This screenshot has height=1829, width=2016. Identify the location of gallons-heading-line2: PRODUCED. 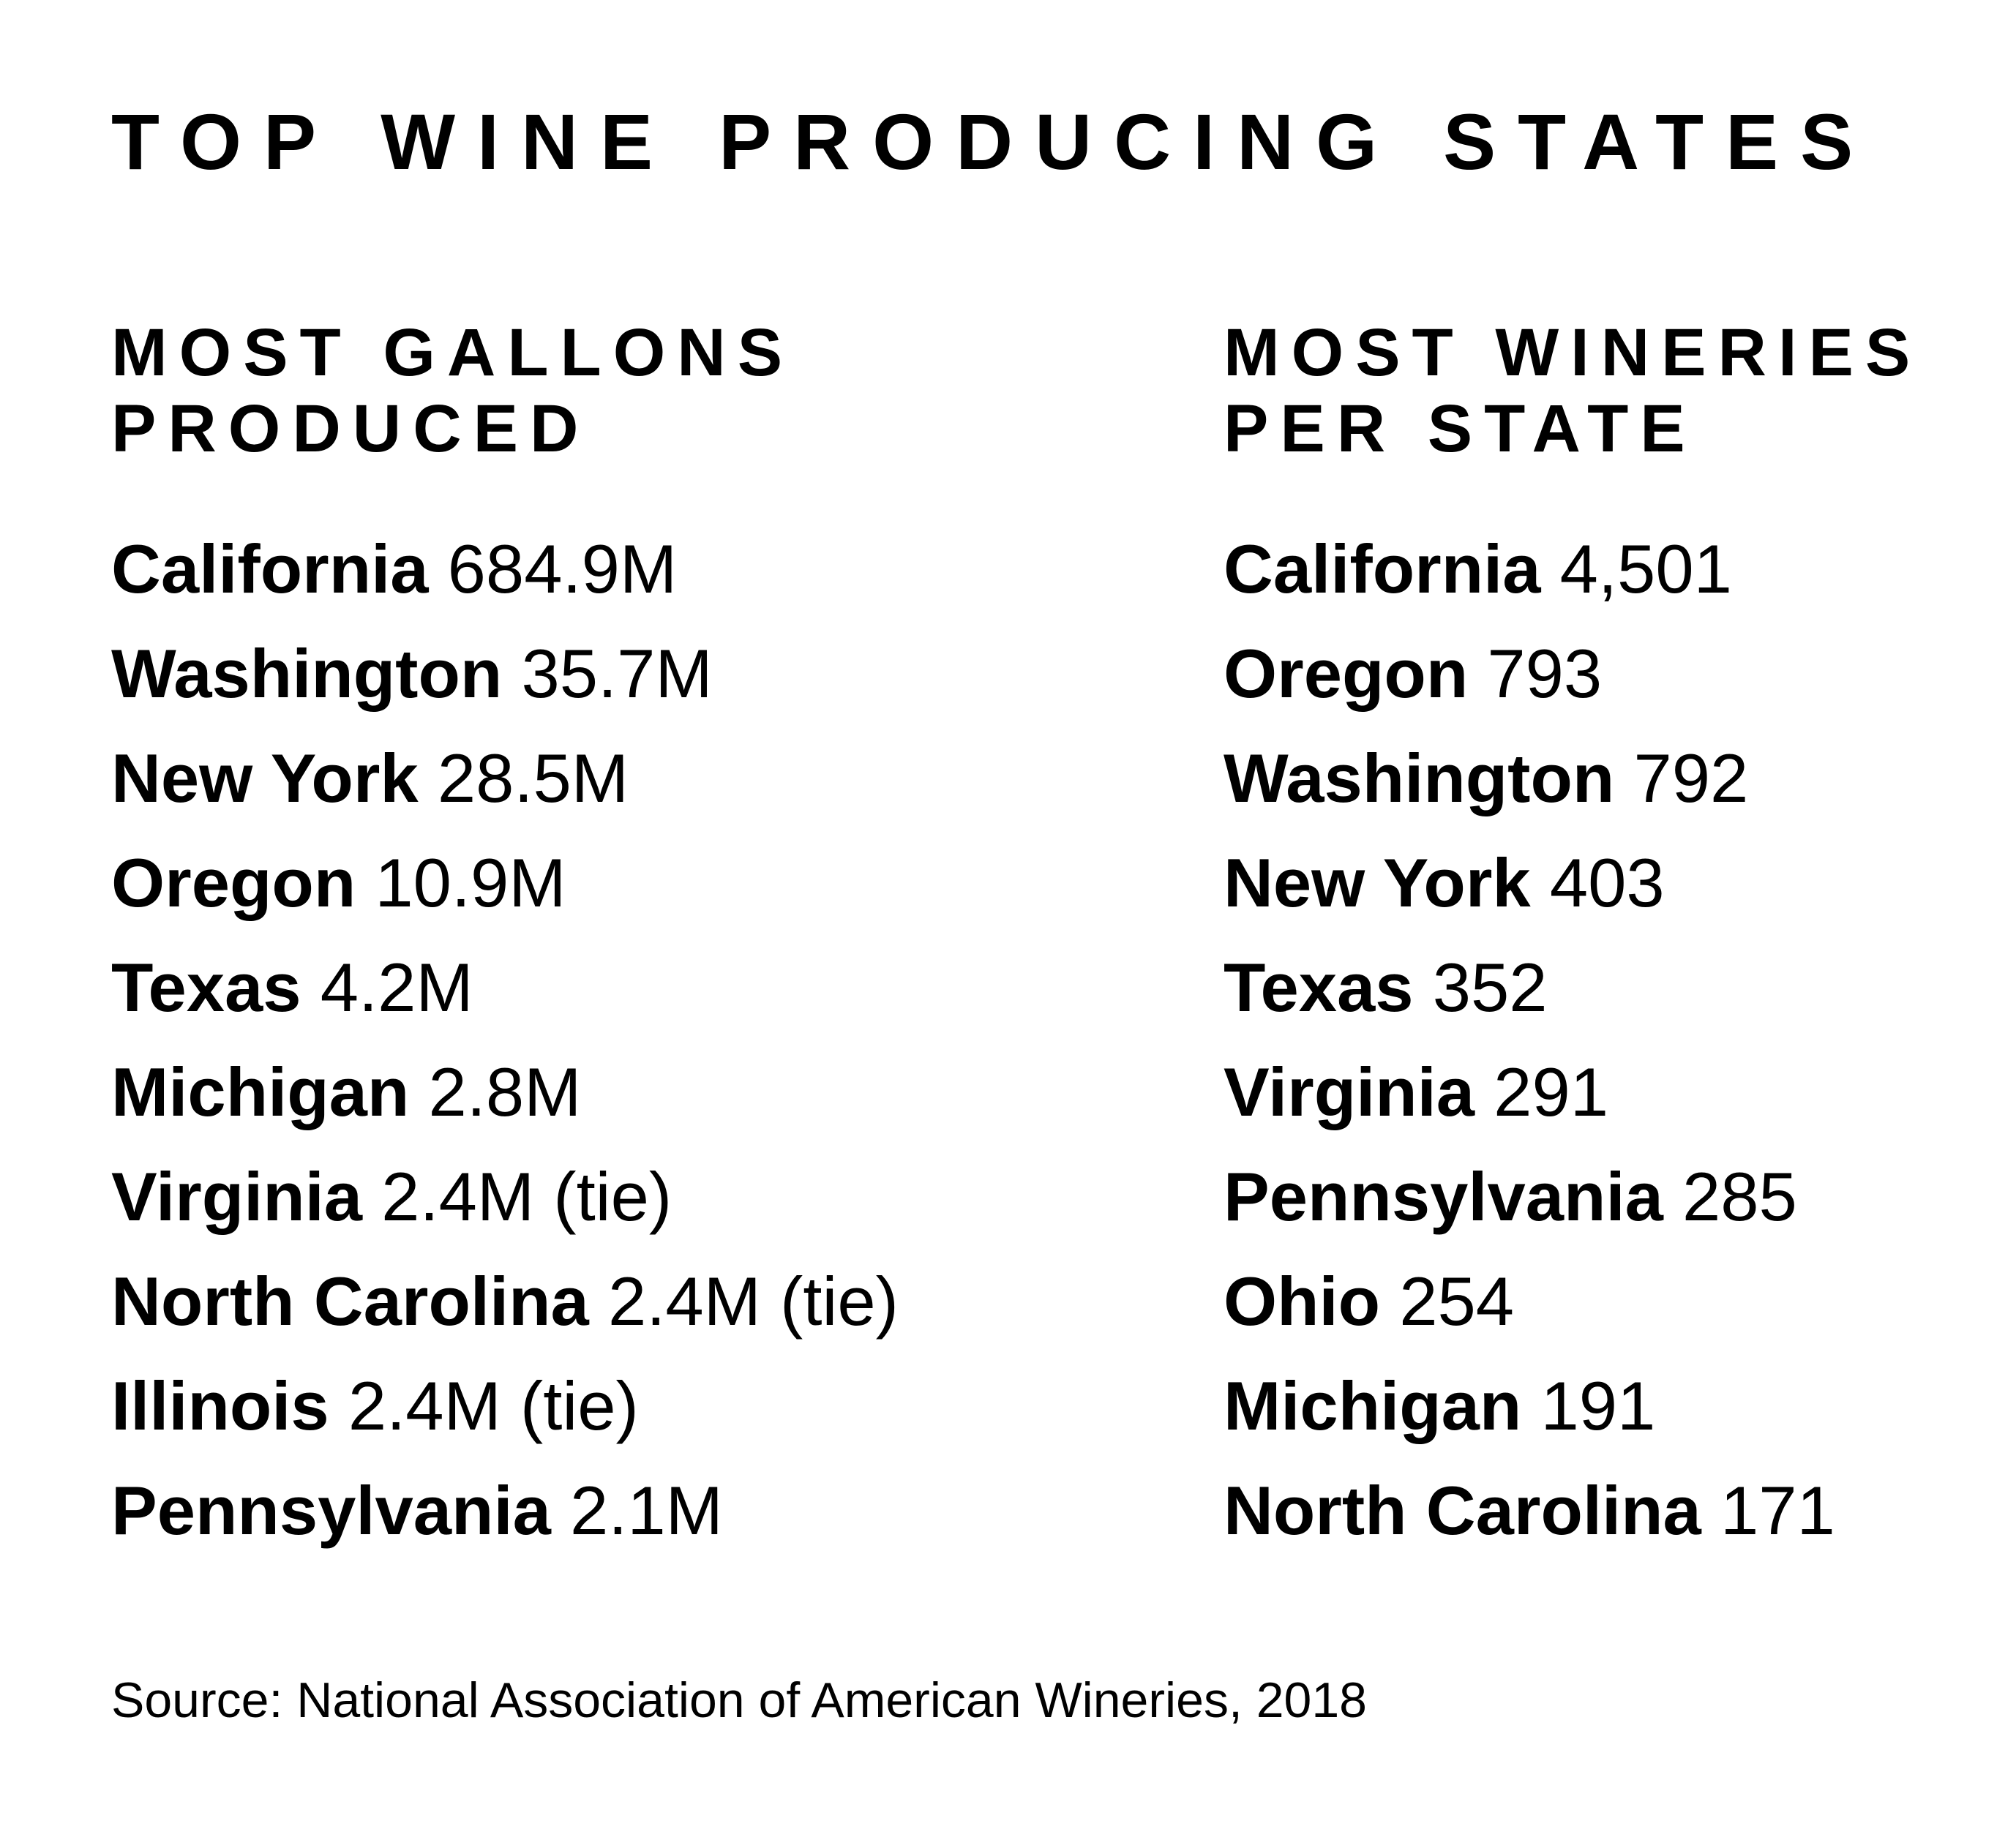
(351, 429).